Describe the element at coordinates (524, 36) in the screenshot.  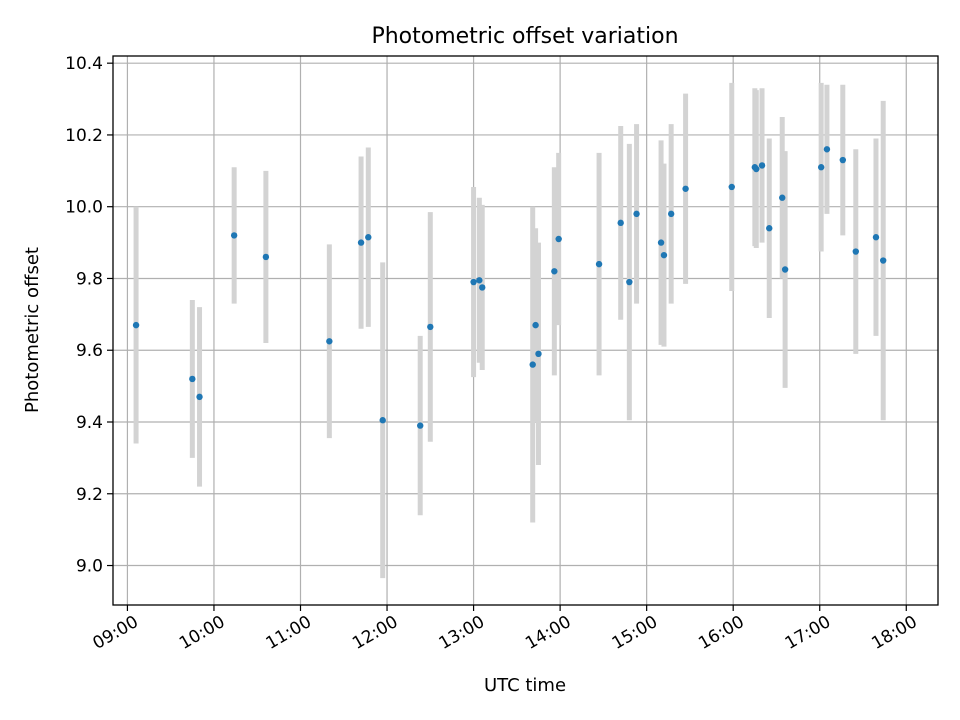
I see `chart-title: Photometric offset variation` at that location.